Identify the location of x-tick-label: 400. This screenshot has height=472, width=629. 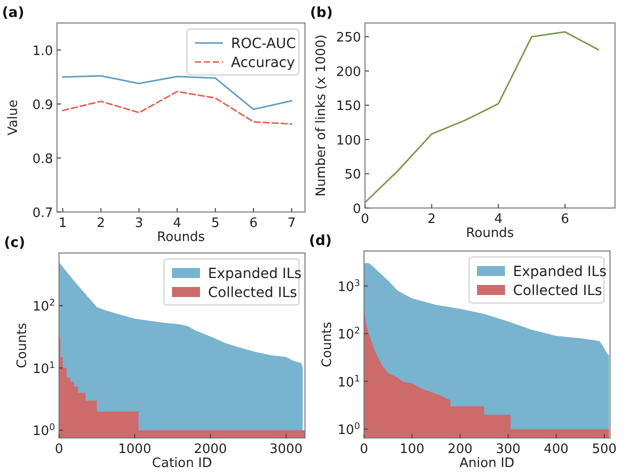
(556, 449).